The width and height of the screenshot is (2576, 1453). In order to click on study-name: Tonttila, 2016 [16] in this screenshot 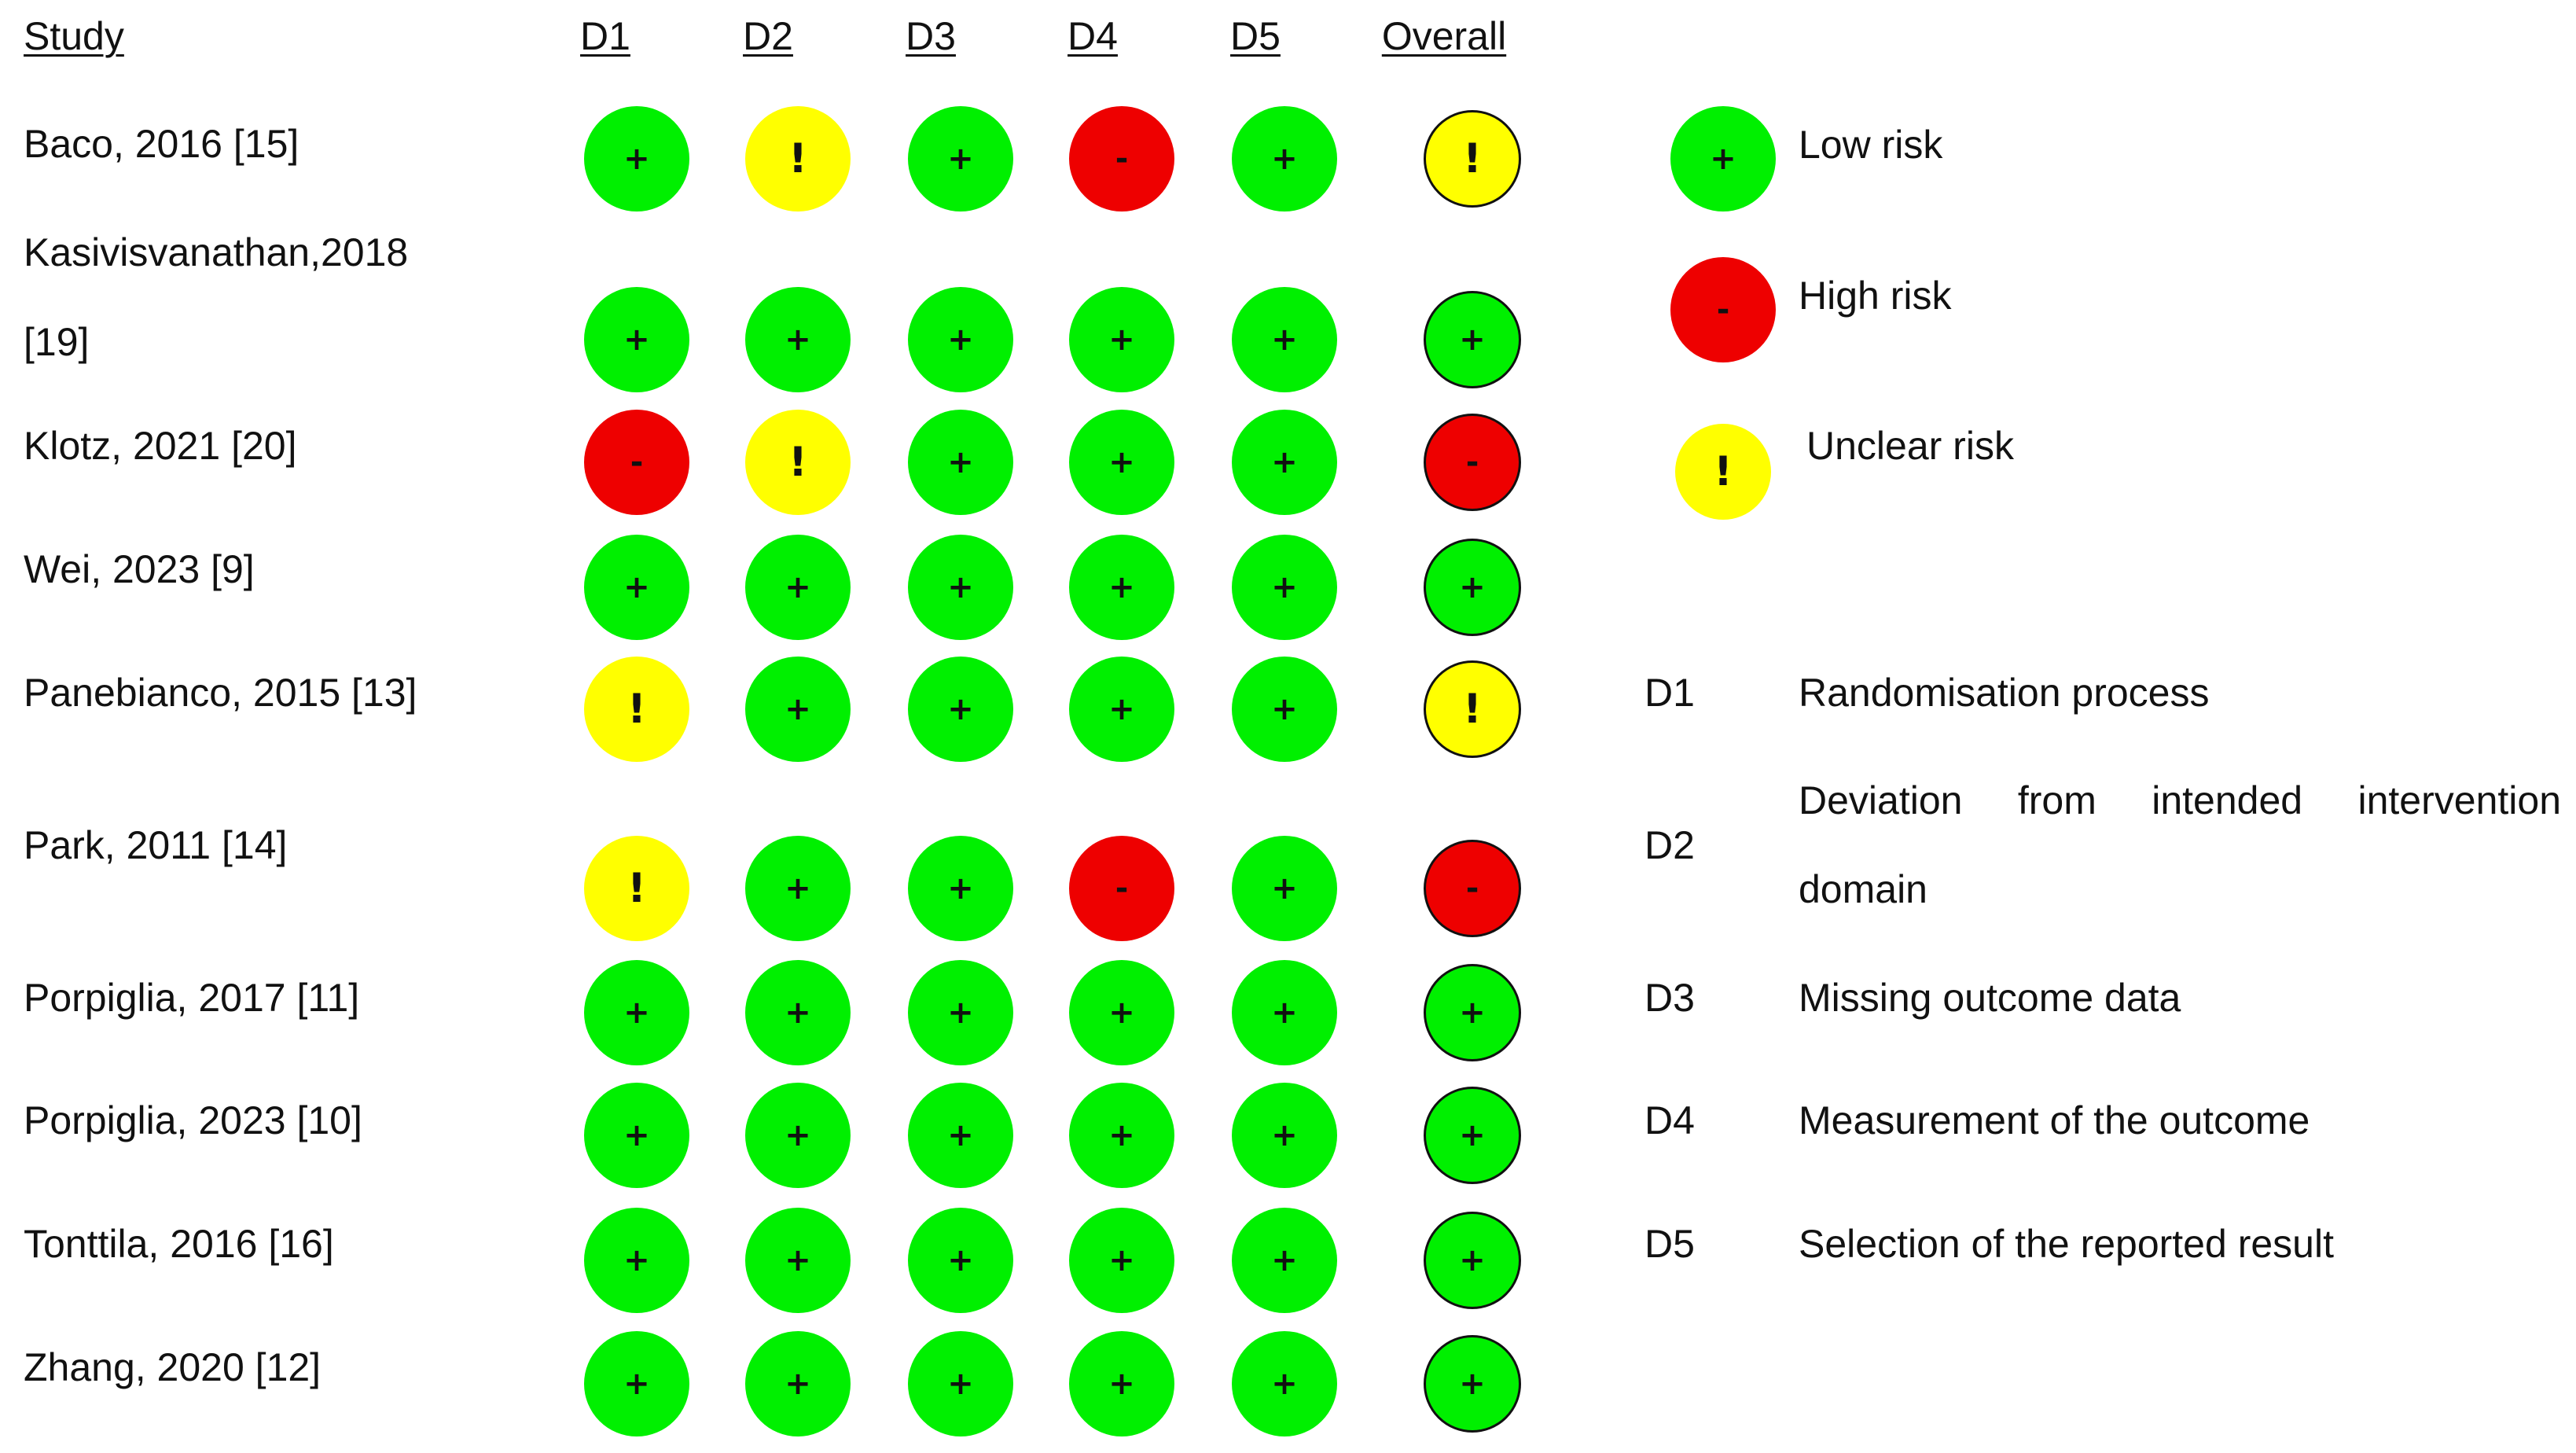, I will do `click(179, 1244)`.